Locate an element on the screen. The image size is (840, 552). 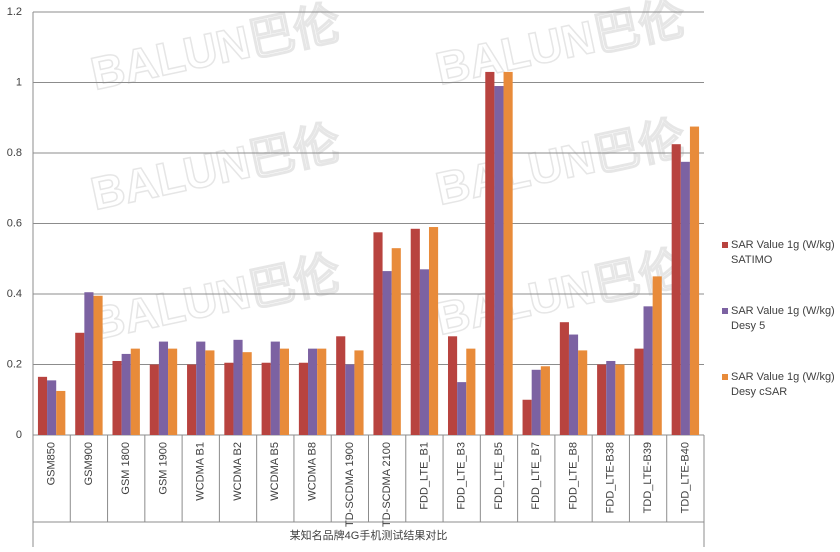
y-tick-label: 0.8 is located at coordinates (14, 153).